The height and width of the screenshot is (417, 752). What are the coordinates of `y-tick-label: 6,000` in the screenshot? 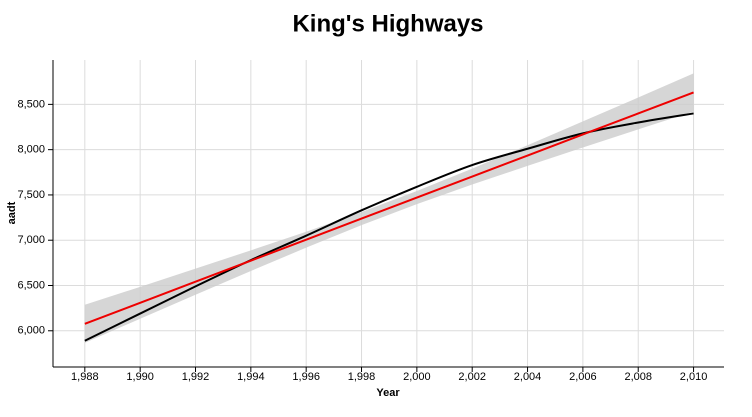 It's located at (31, 331).